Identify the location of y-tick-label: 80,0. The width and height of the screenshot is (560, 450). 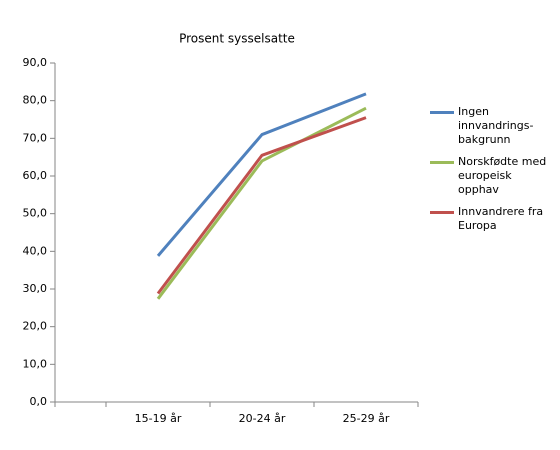
(35, 100).